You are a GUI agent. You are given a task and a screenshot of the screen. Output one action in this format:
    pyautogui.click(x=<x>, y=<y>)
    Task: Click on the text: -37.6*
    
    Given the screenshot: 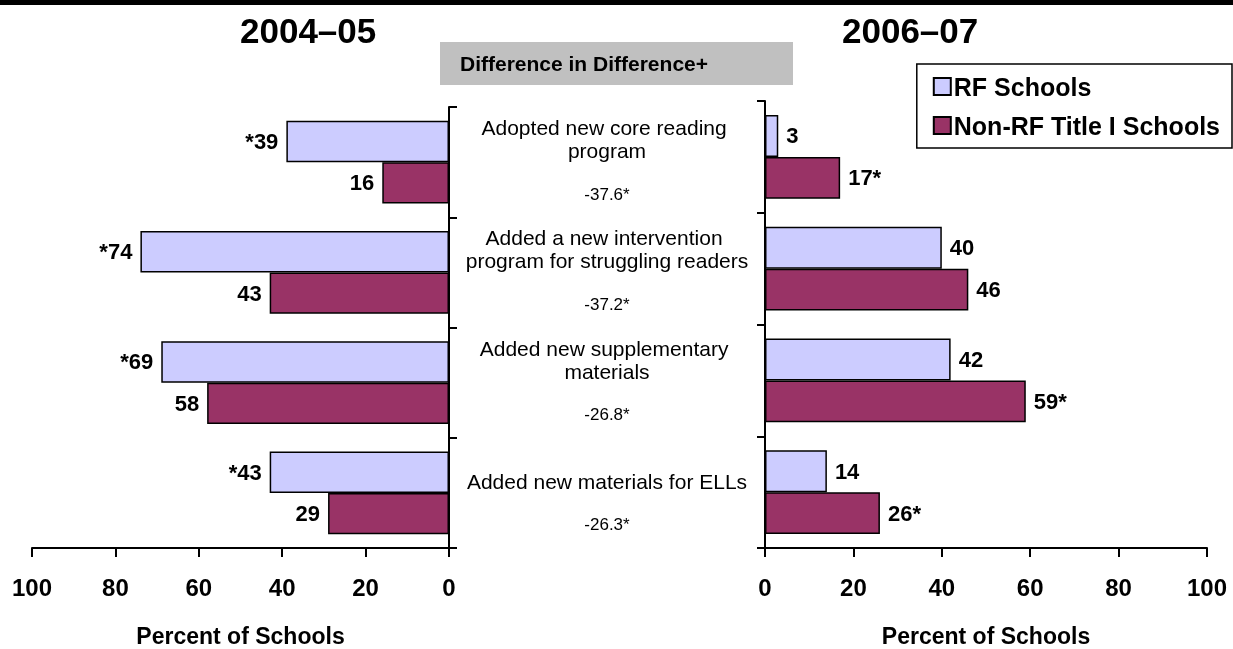 What is the action you would take?
    pyautogui.click(x=607, y=194)
    